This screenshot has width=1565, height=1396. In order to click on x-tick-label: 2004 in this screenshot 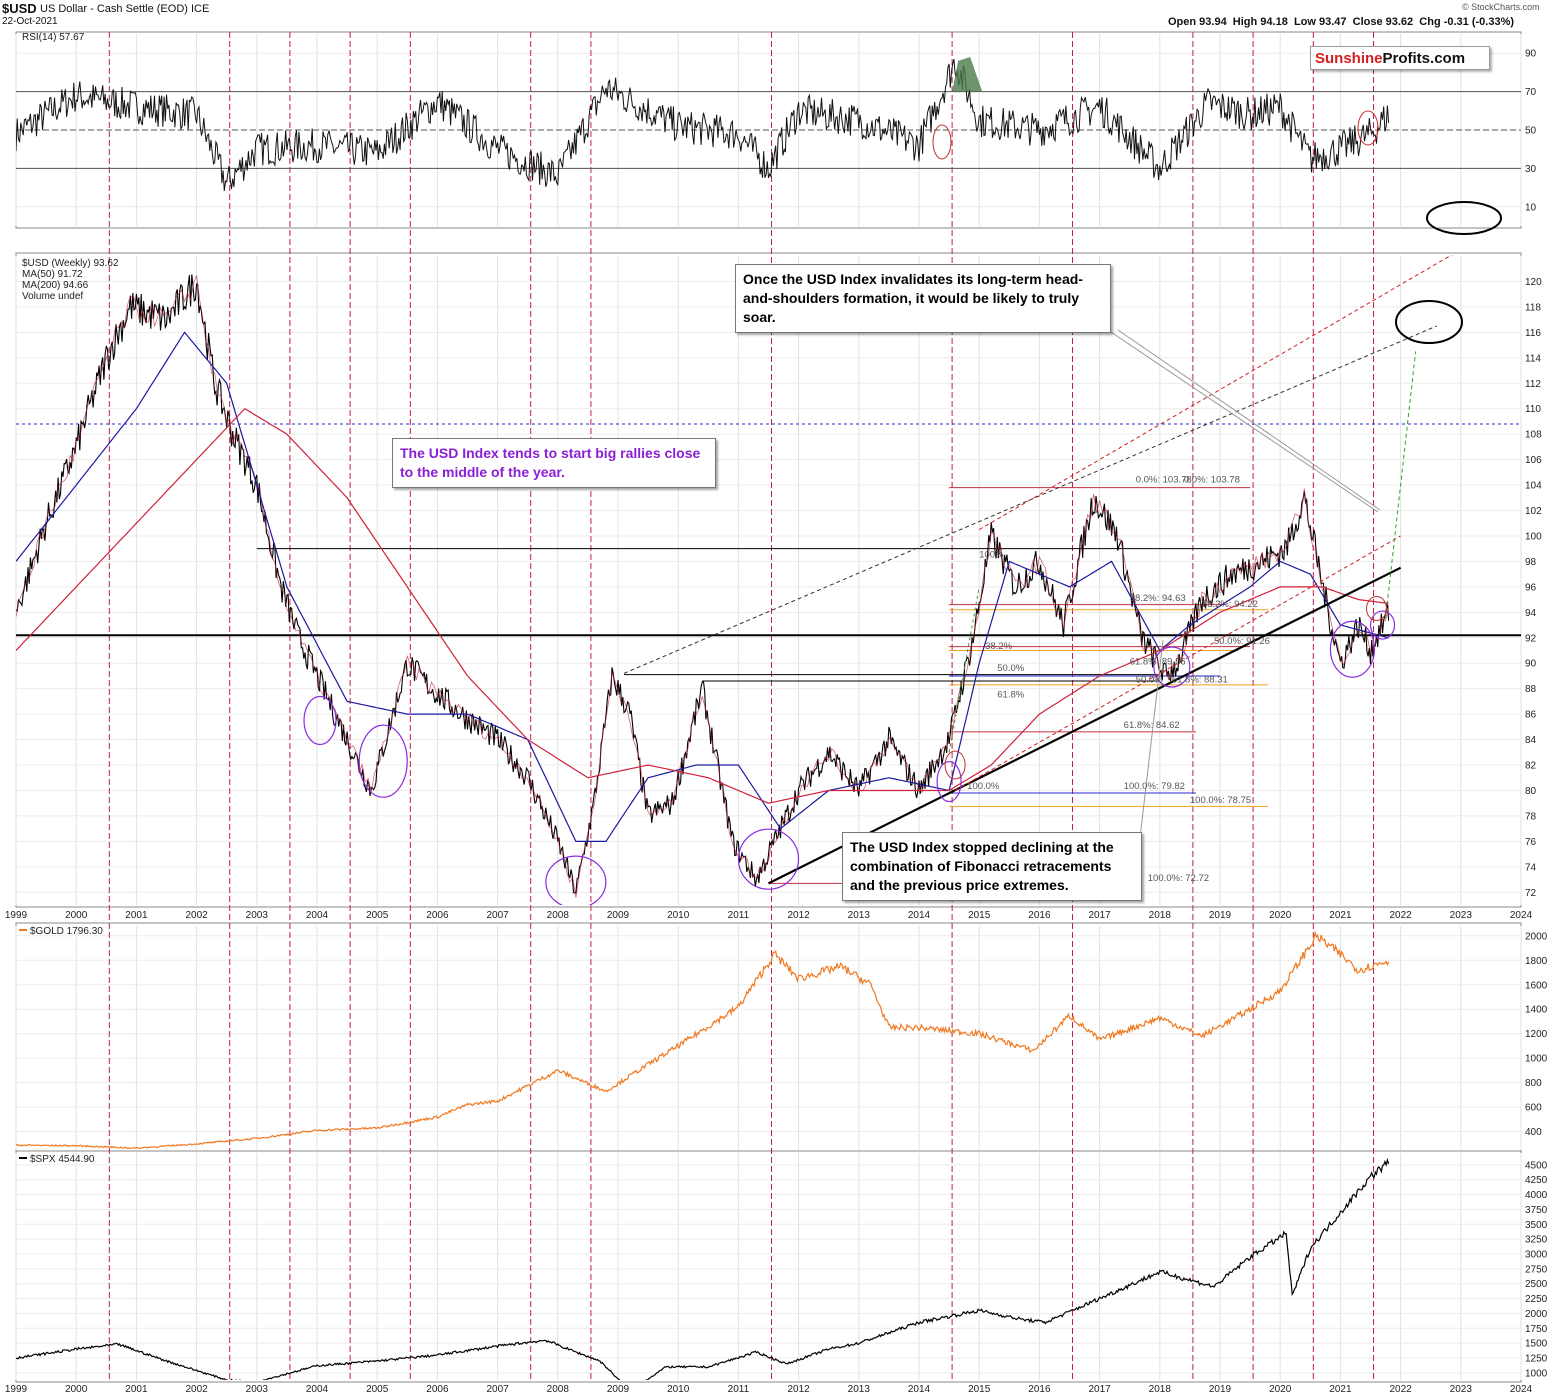, I will do `click(317, 1389)`.